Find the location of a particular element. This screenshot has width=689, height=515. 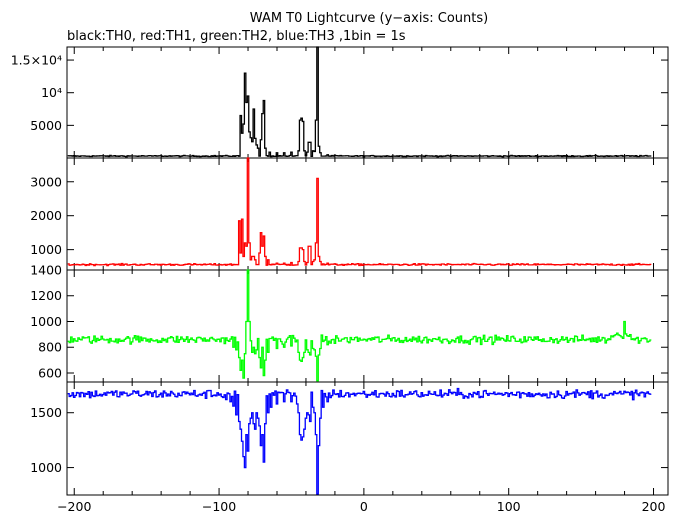

y-tick-label-th0: 10⁴ is located at coordinates (51, 92).